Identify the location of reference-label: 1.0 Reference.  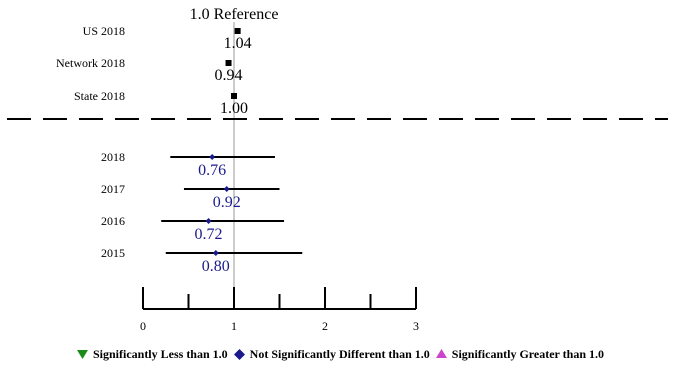
(234, 14).